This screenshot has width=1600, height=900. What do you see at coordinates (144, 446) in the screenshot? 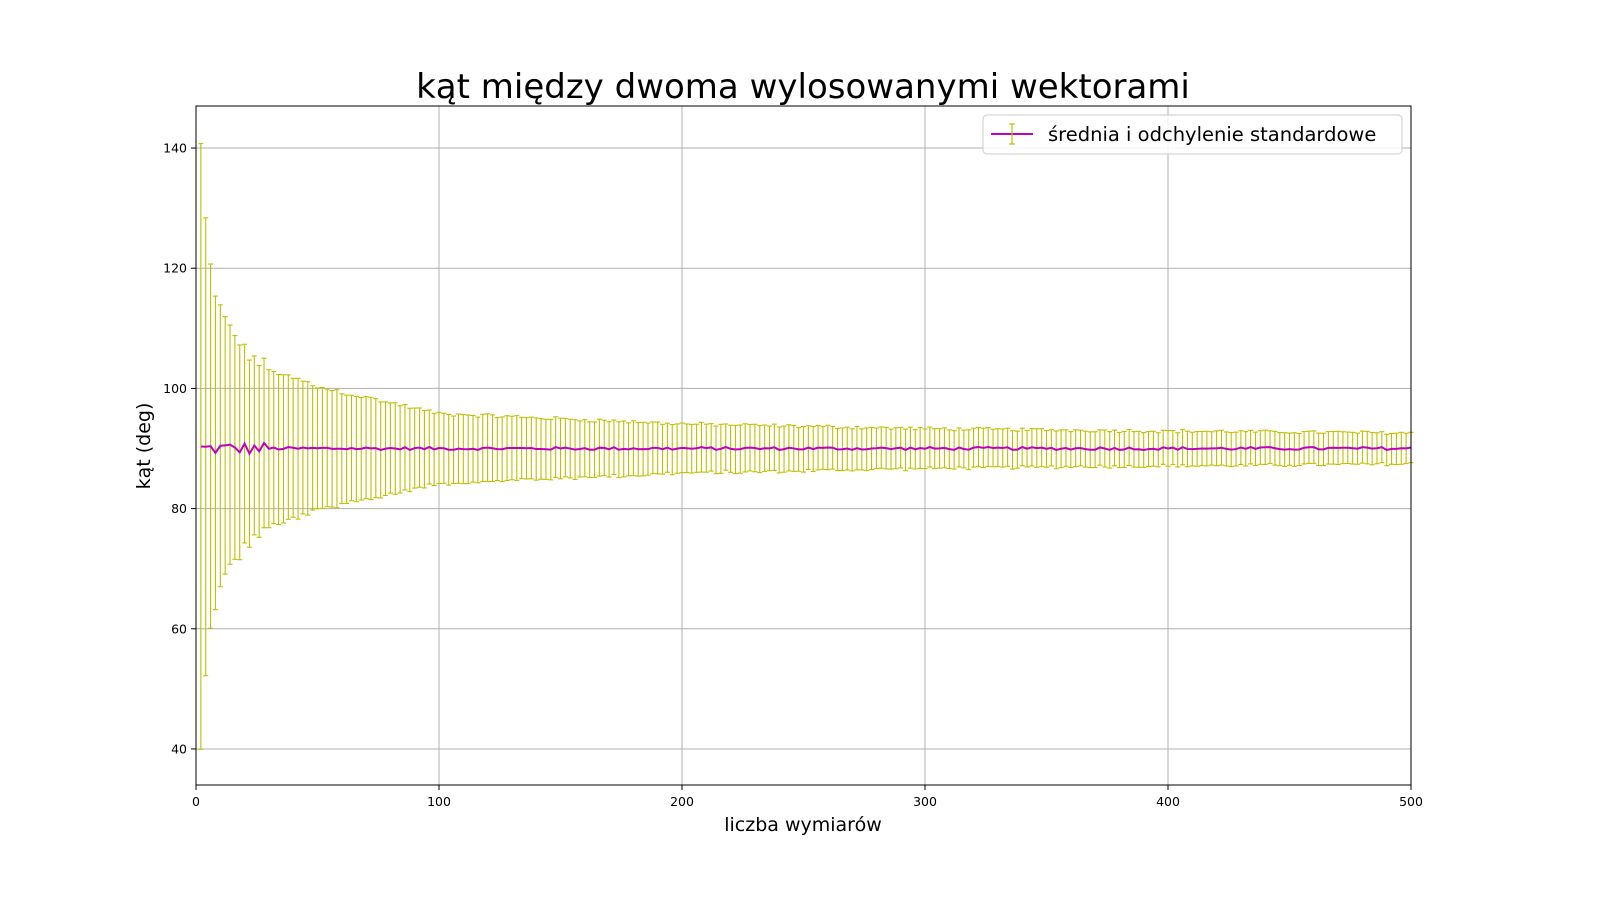
I see `y-axis-label: kąt (deg)` at bounding box center [144, 446].